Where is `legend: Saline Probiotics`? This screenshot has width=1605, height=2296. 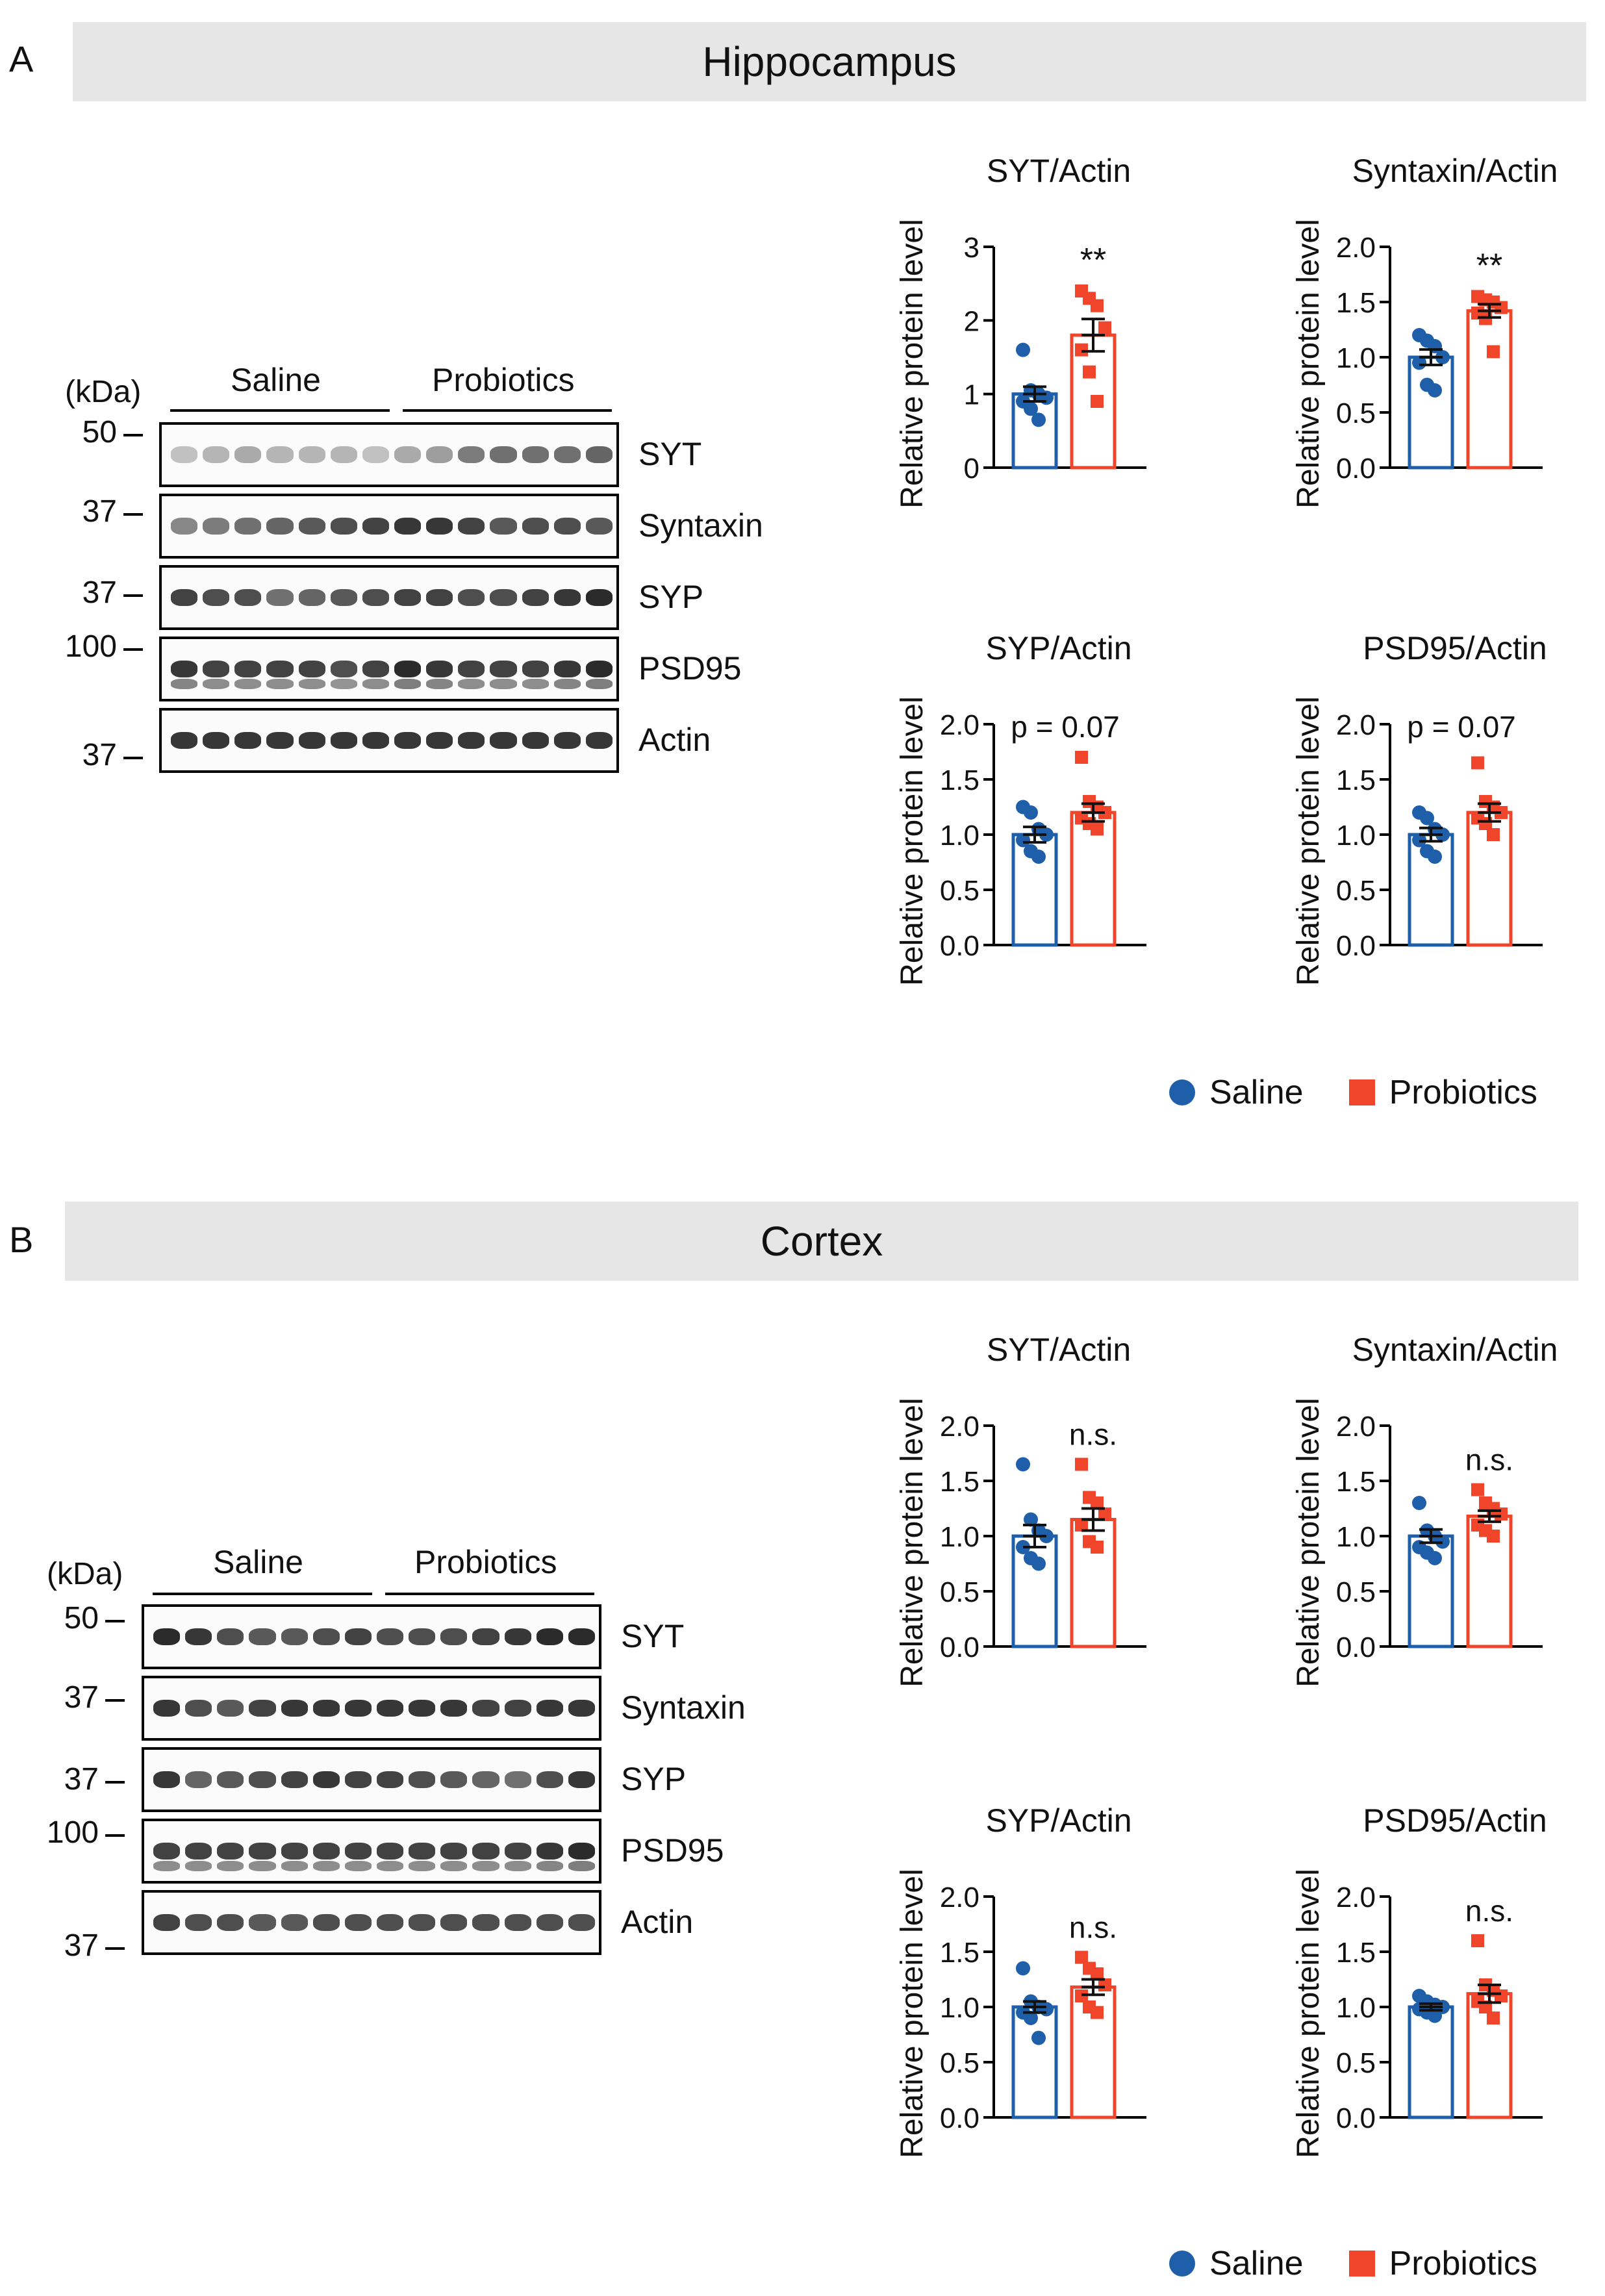 legend: Saline Probiotics is located at coordinates (1353, 1092).